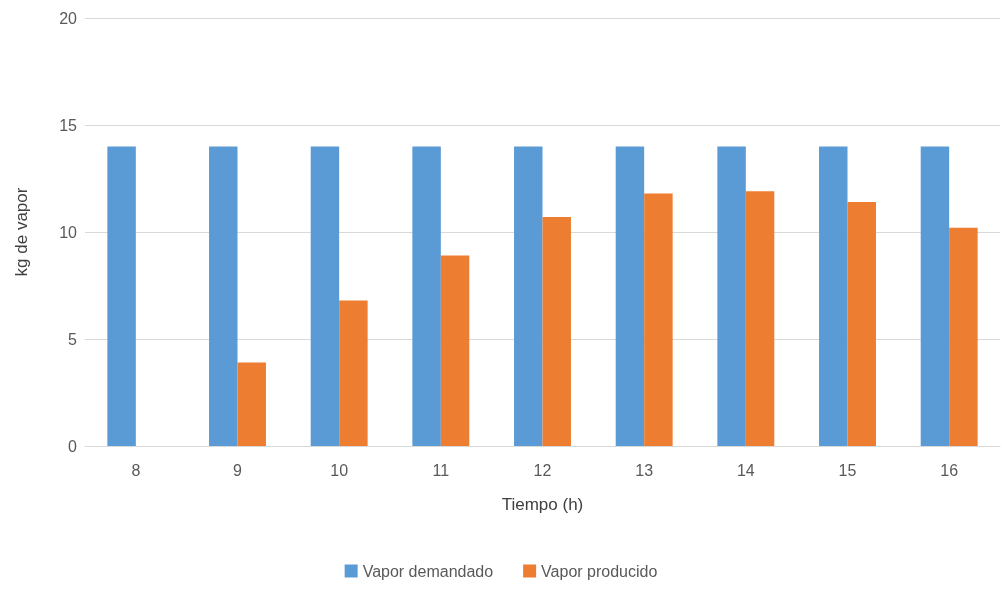  What do you see at coordinates (644, 470) in the screenshot?
I see `x-tick-label: 13` at bounding box center [644, 470].